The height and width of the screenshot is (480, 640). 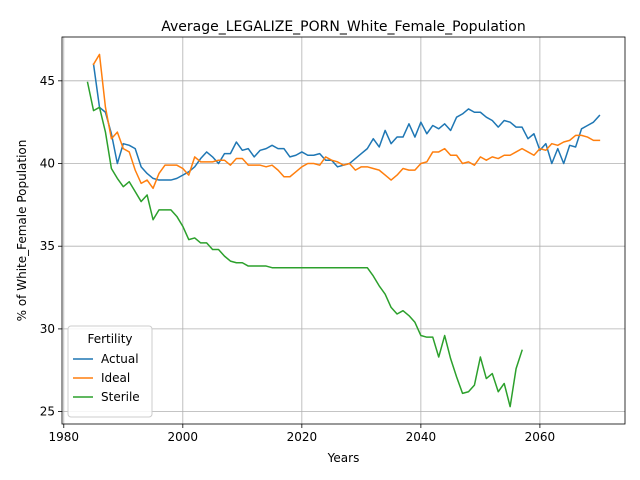 What do you see at coordinates (343, 458) in the screenshot?
I see `x-axis-label: Years` at bounding box center [343, 458].